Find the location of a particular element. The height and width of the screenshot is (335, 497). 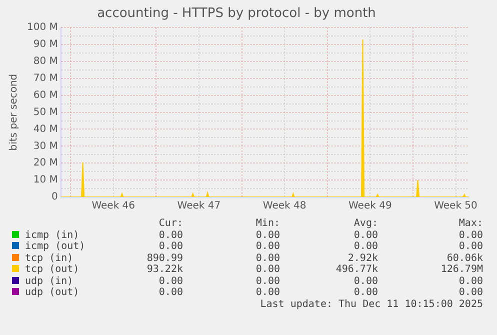

x-tick-label: Week 47 is located at coordinates (199, 206).